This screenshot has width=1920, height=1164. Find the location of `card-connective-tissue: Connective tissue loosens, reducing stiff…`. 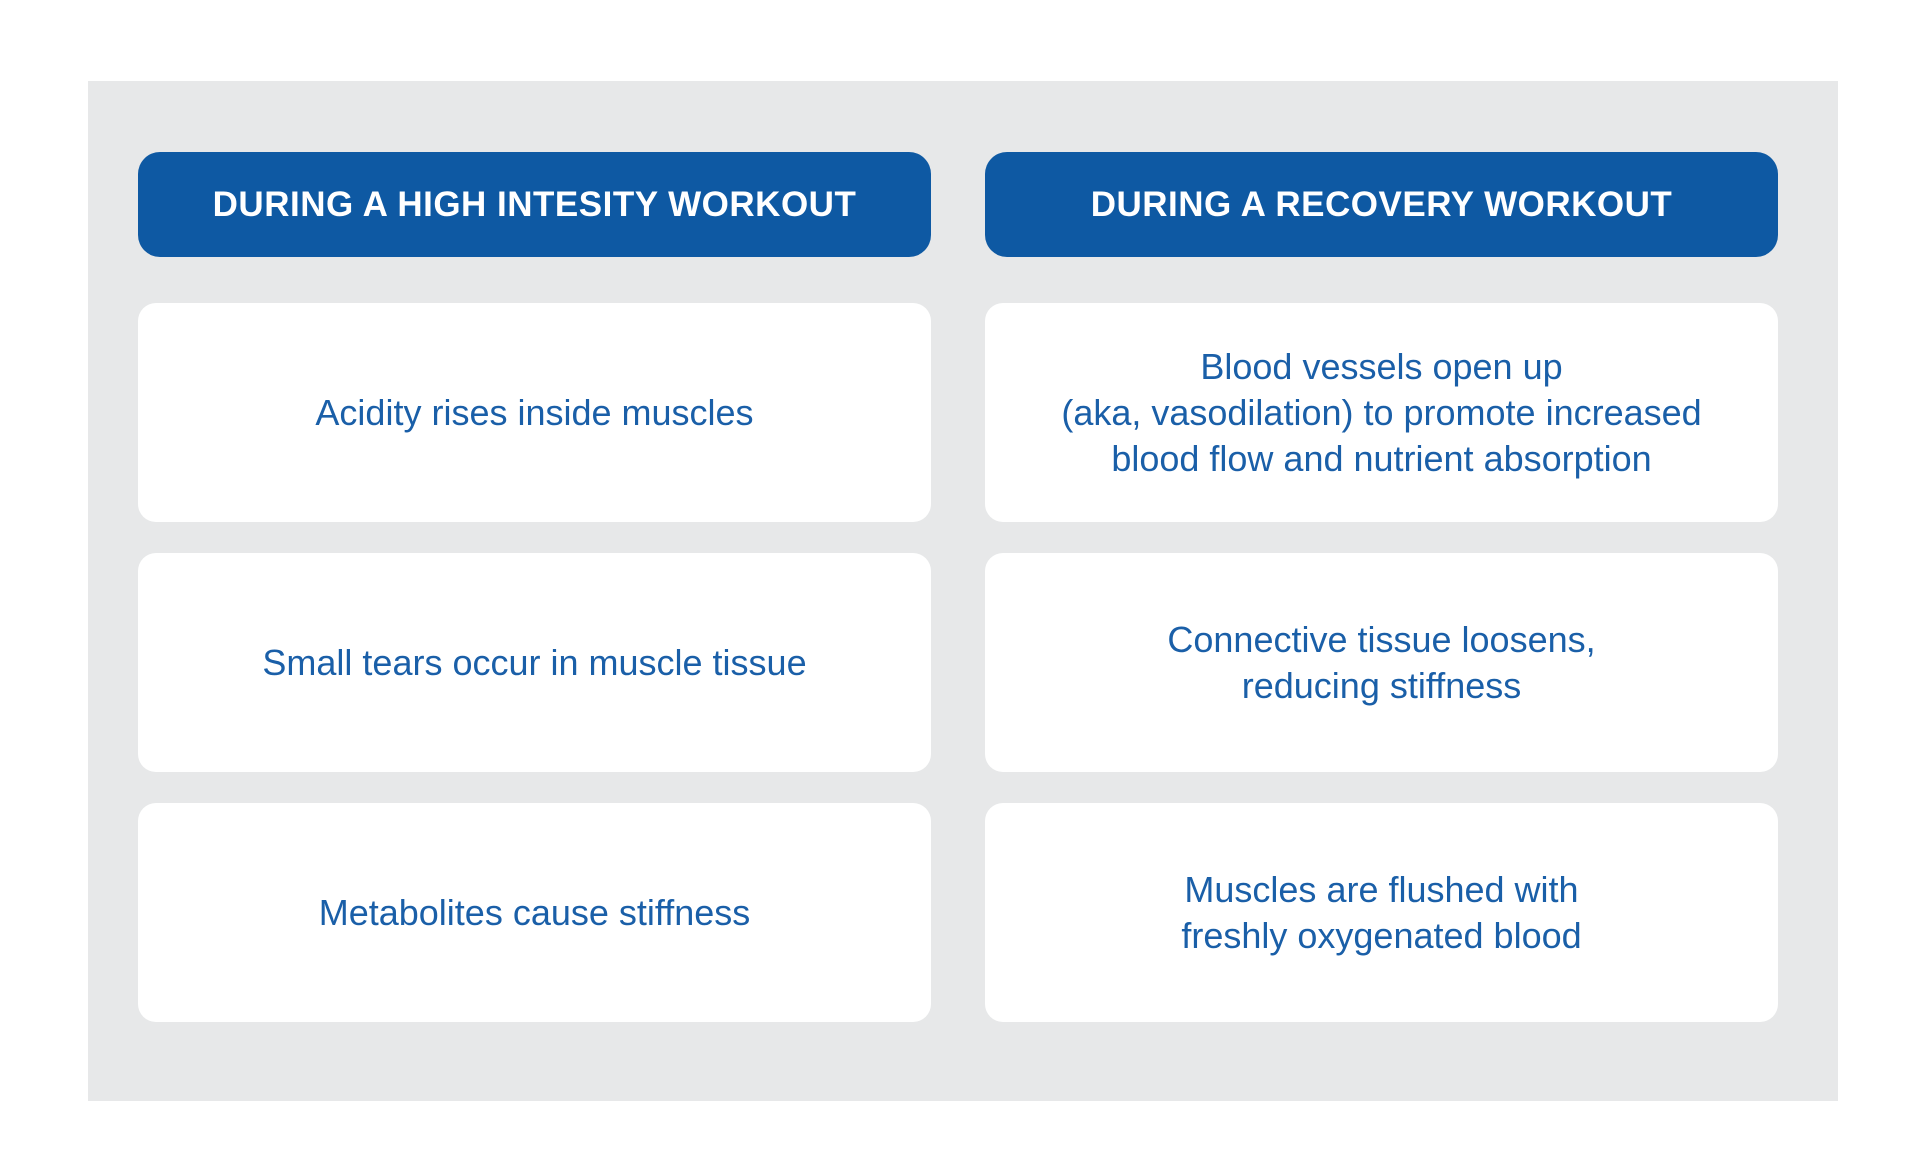

card-connective-tissue: Connective tissue loosens, reducing stiff… is located at coordinates (1381, 662).